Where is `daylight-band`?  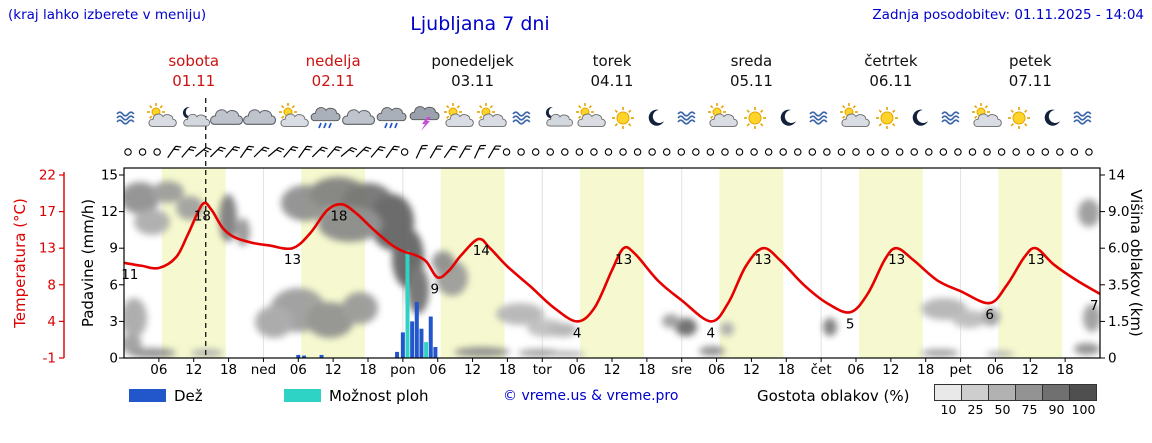
daylight-band is located at coordinates (890, 263).